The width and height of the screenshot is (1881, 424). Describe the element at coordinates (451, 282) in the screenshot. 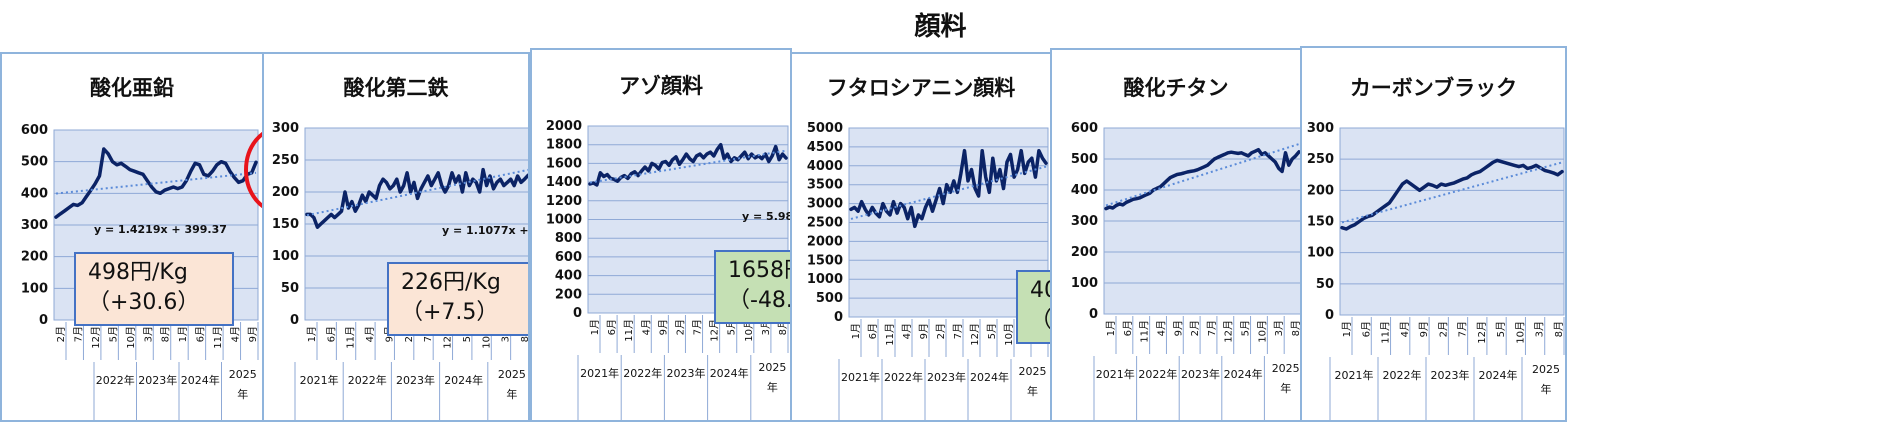

I see `price-value: 226円/Kg` at that location.